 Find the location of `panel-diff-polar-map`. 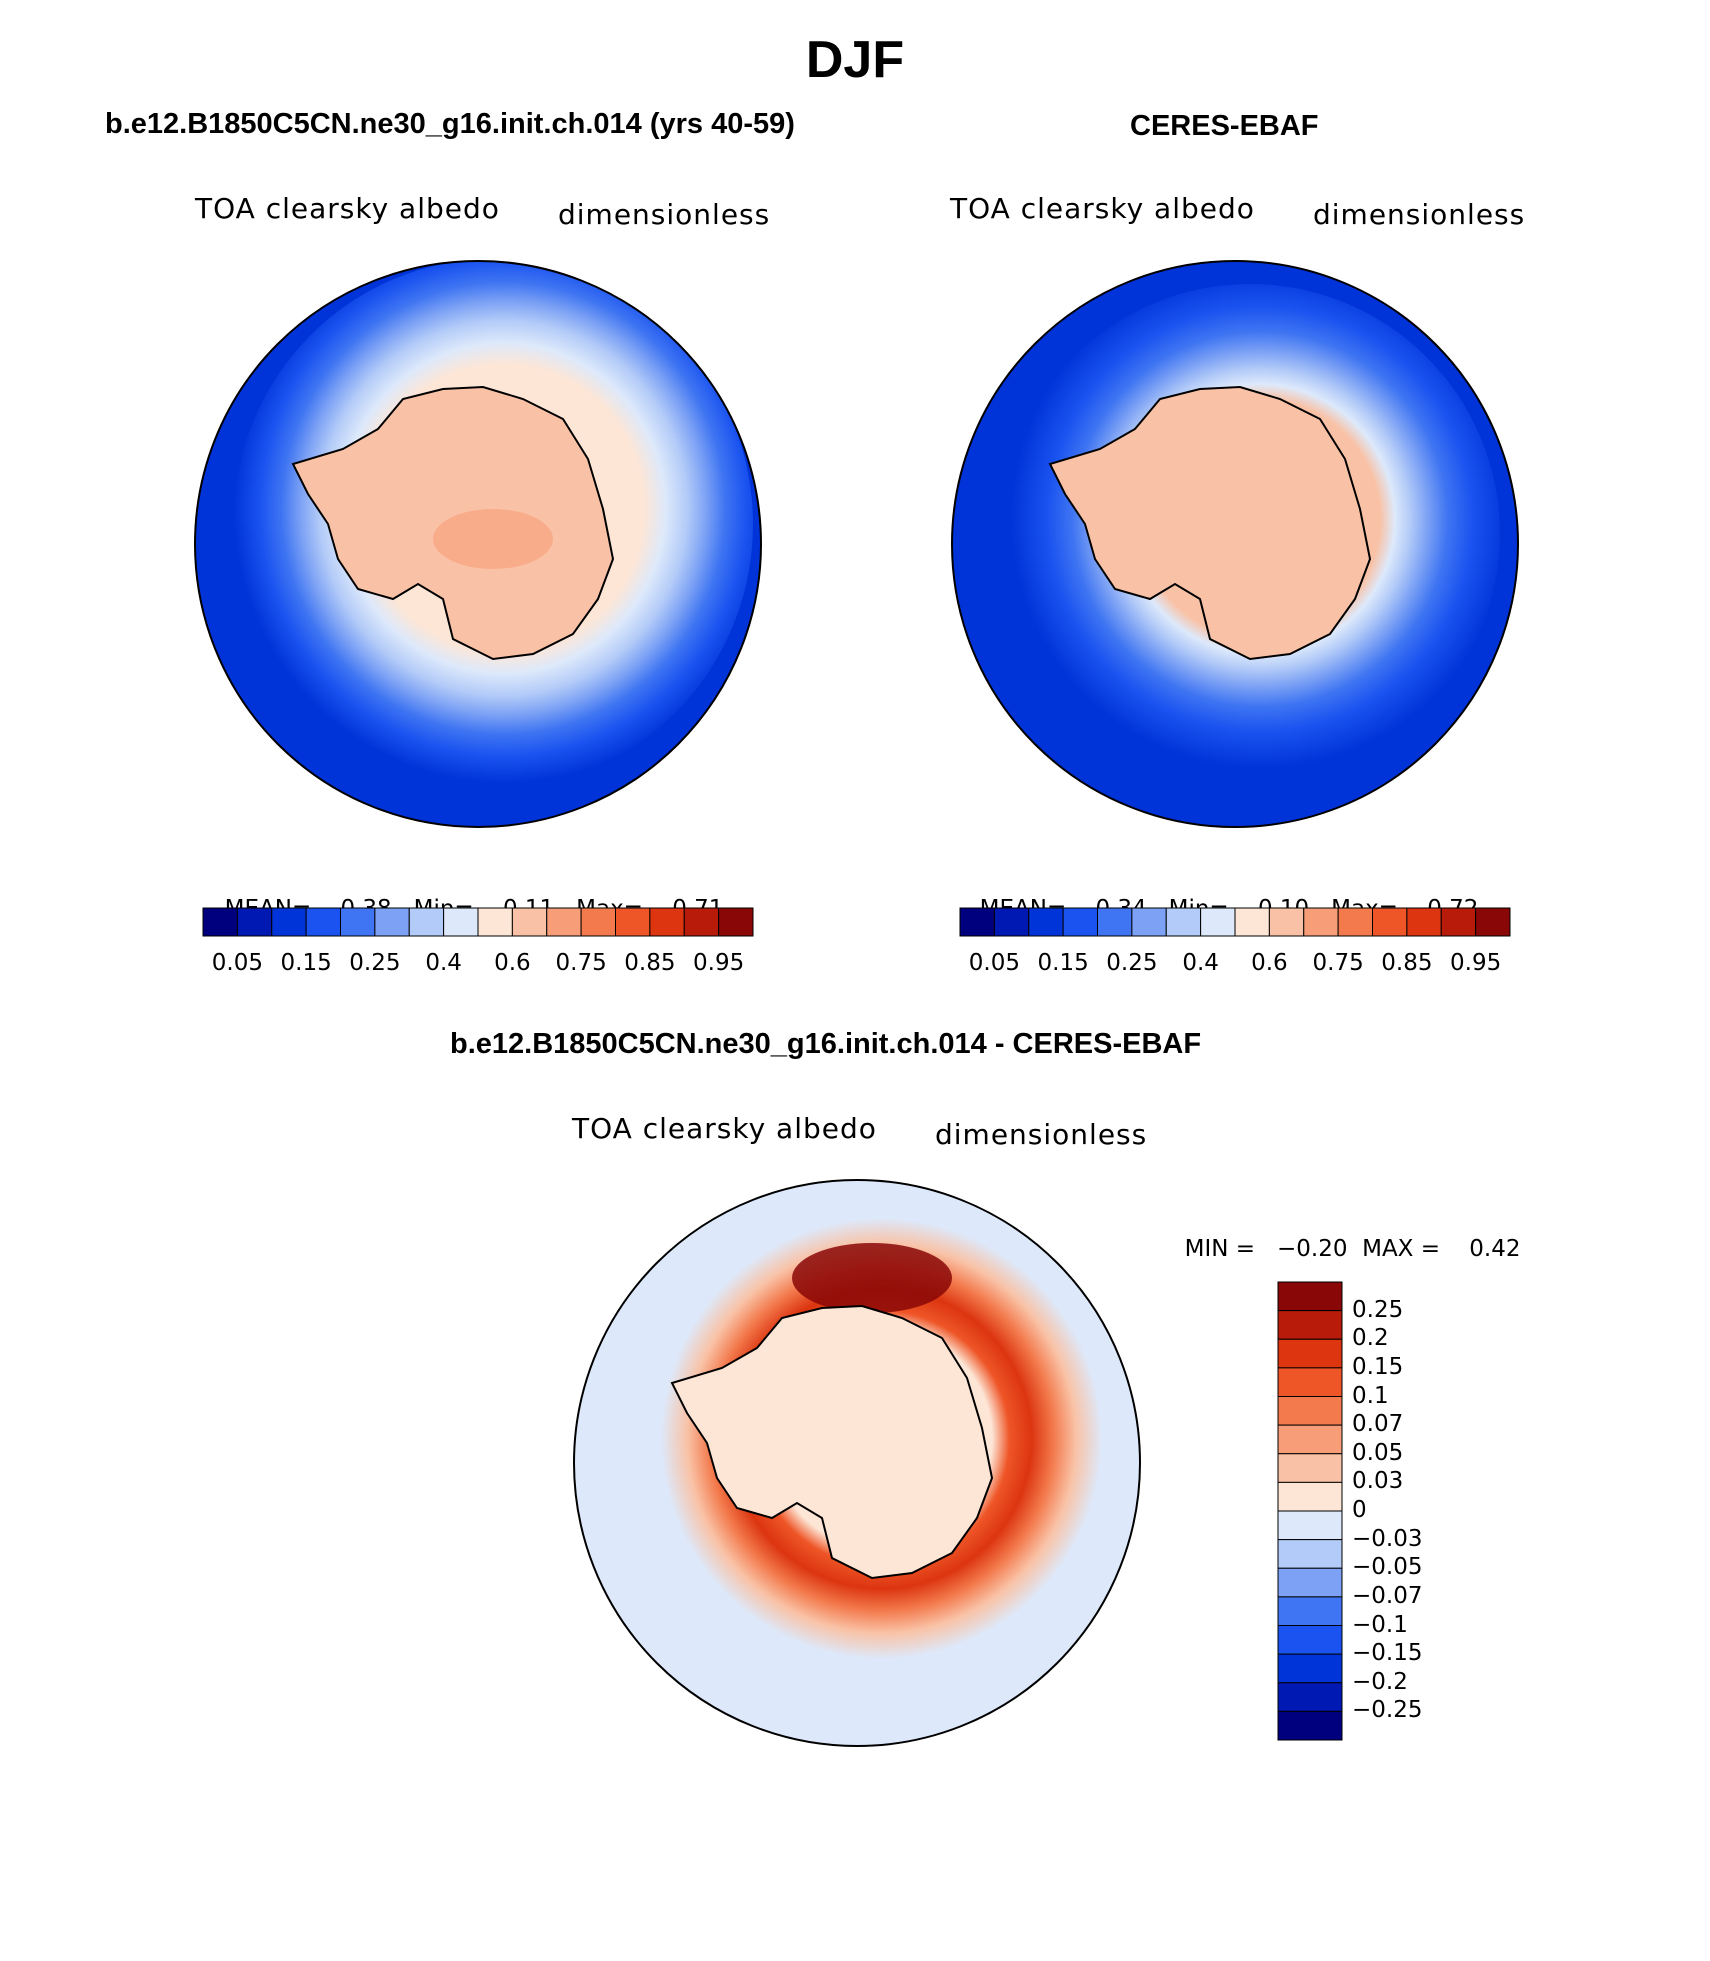

panel-diff-polar-map is located at coordinates (857, 1463).